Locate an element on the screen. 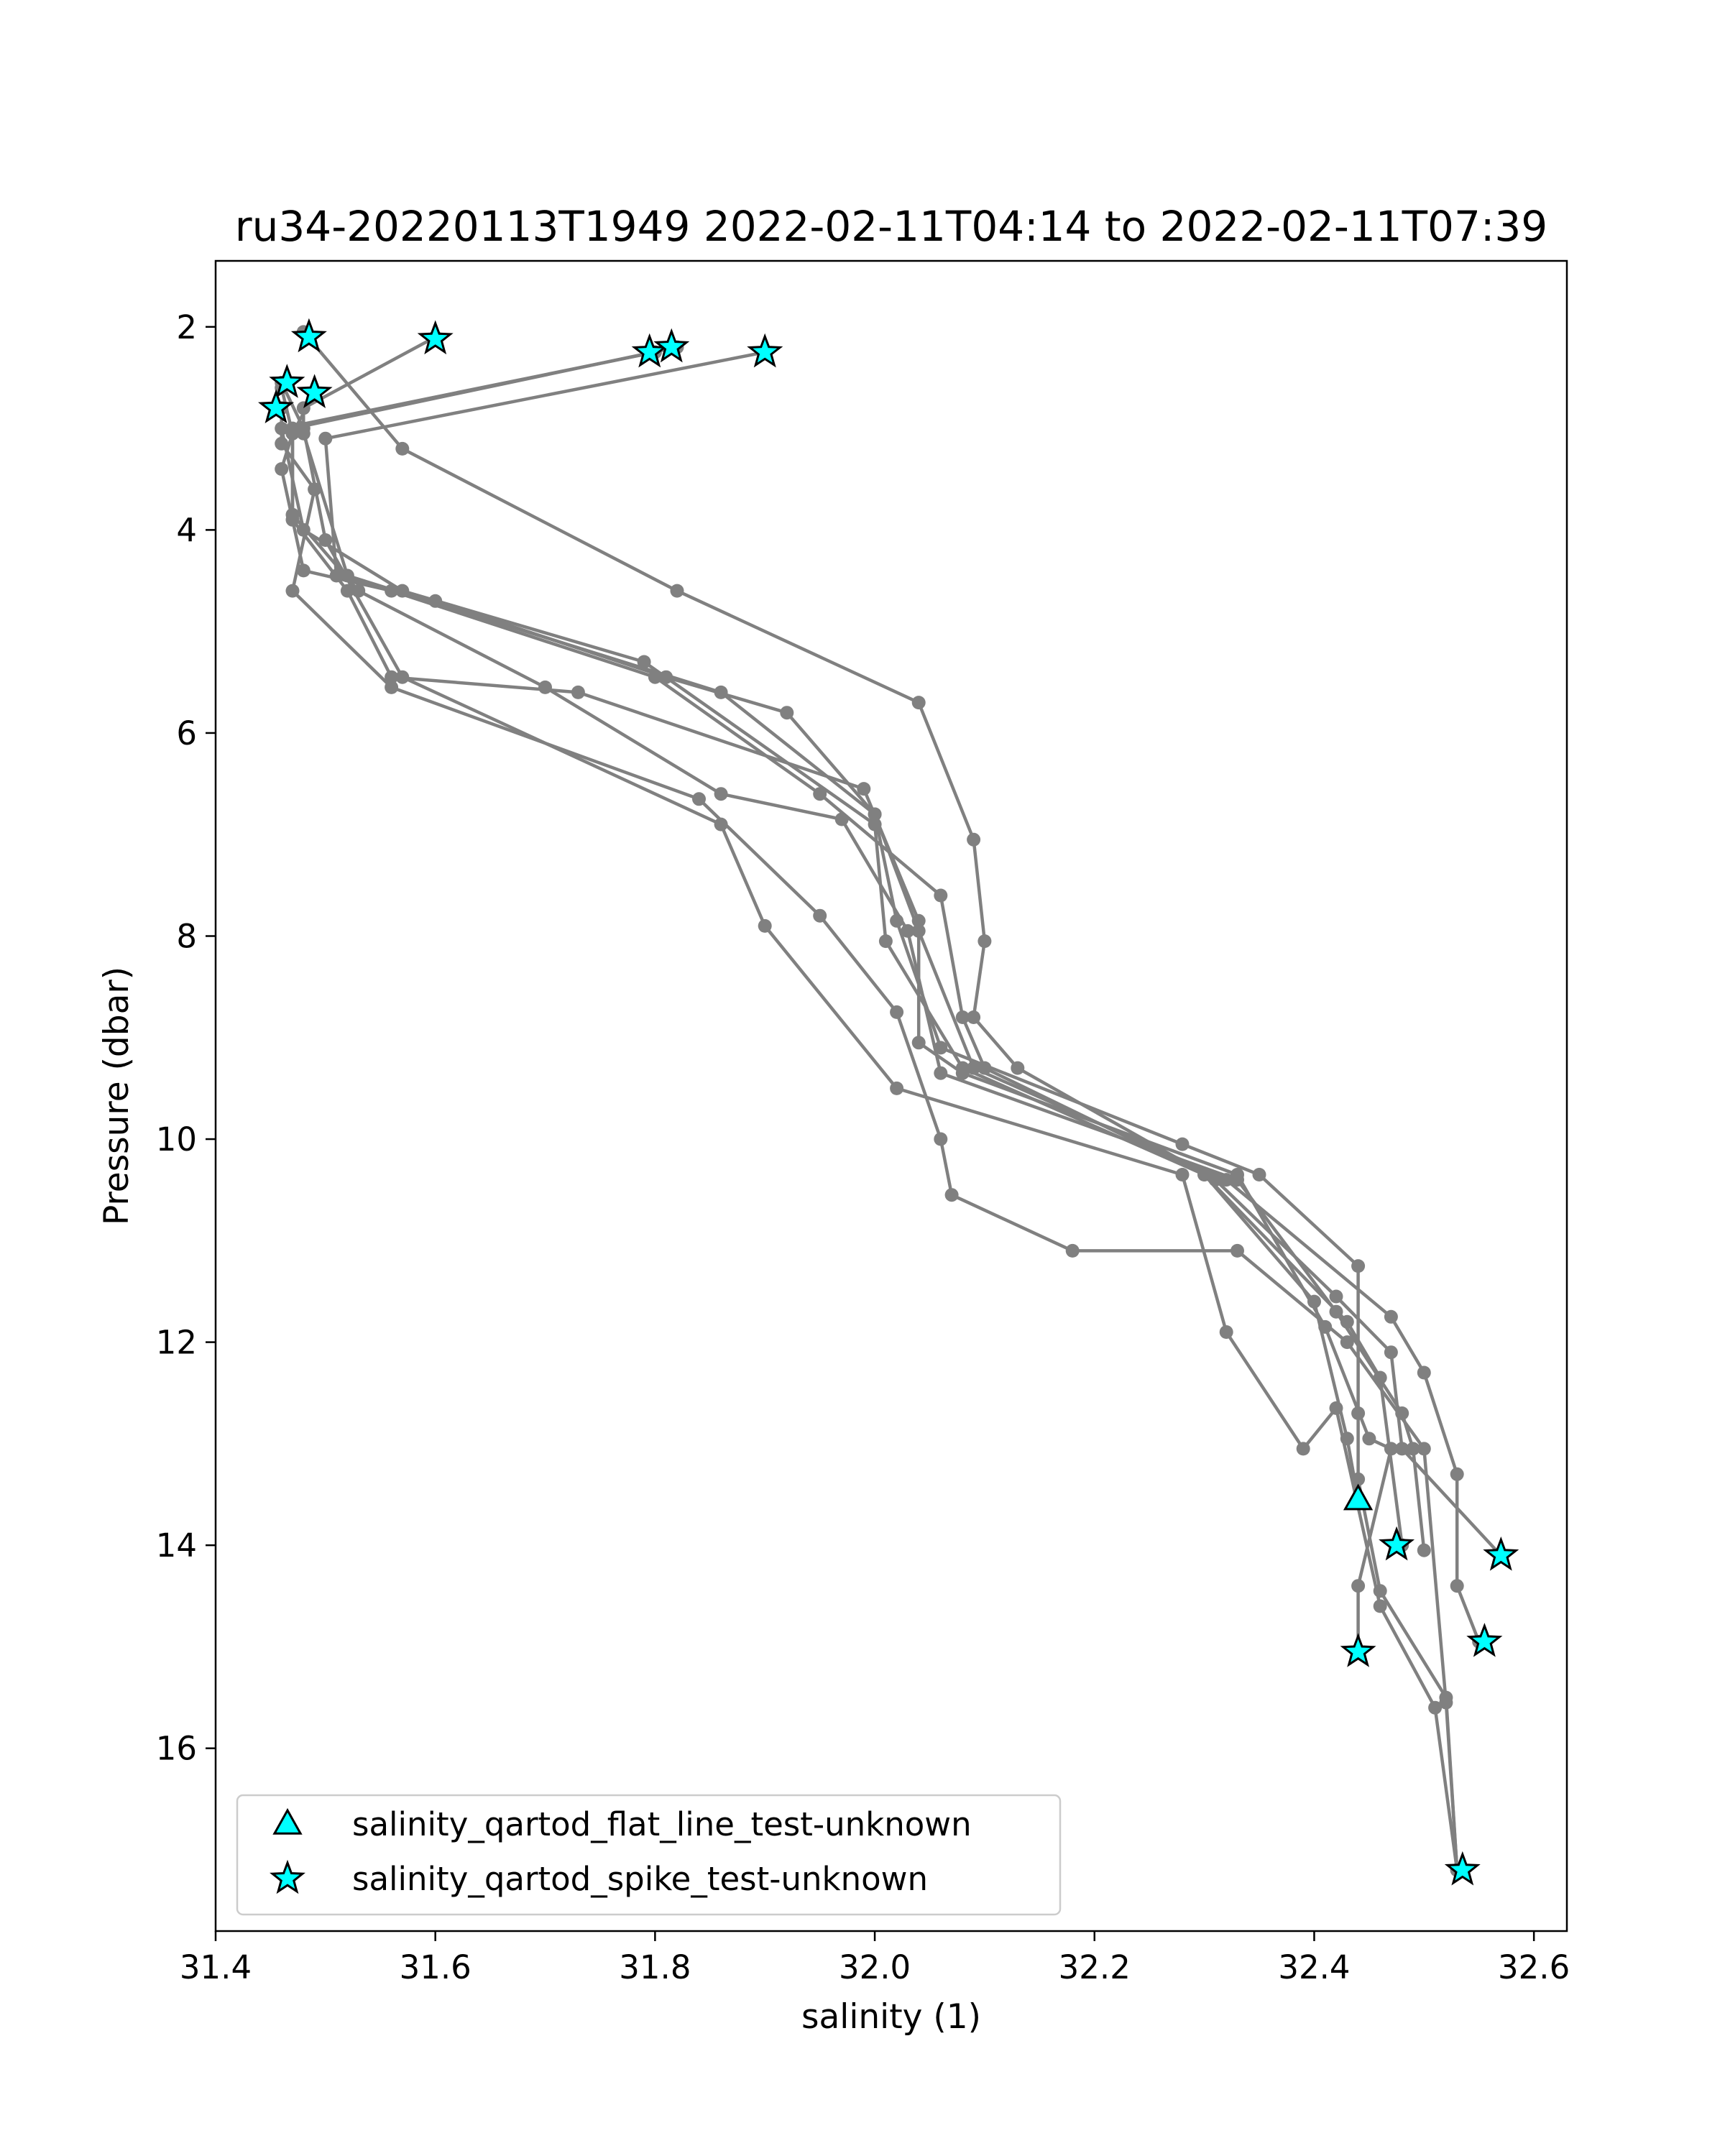 This screenshot has height=2156, width=1725. y-axis-label: Pressure (dbar) is located at coordinates (117, 1096).